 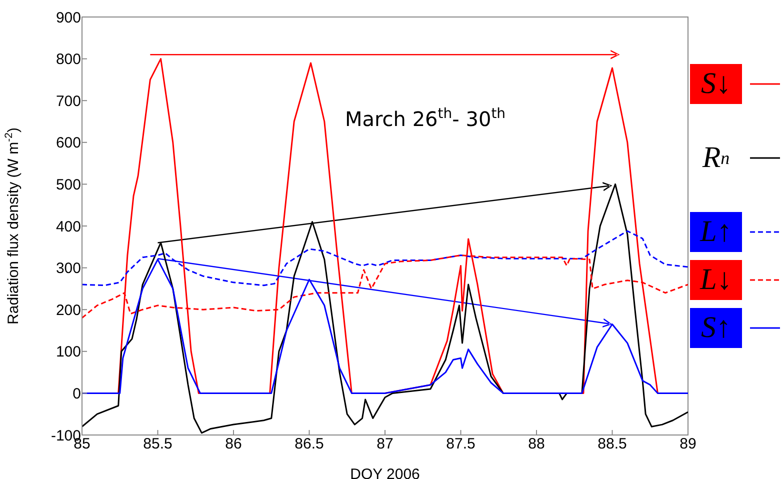 What do you see at coordinates (157, 444) in the screenshot?
I see `x-tick-label: 85.5` at bounding box center [157, 444].